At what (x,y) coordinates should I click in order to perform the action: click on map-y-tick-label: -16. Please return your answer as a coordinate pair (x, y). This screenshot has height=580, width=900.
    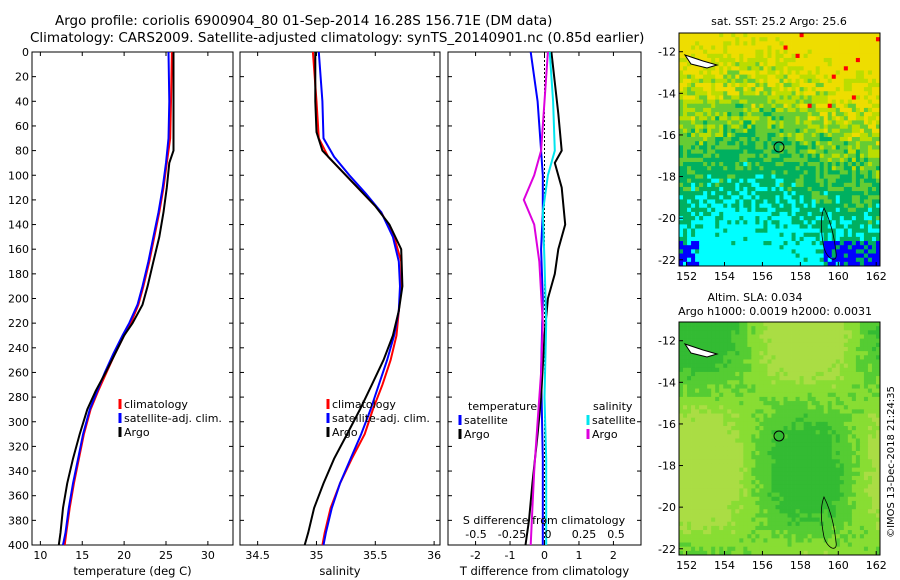
    Looking at the image, I should click on (667, 135).